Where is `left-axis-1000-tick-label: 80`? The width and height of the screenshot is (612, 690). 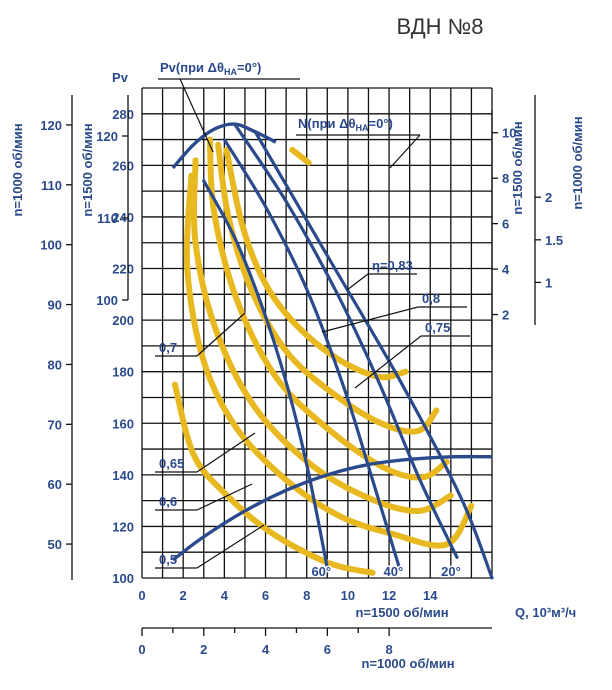
left-axis-1000-tick-label: 80 is located at coordinates (55, 364).